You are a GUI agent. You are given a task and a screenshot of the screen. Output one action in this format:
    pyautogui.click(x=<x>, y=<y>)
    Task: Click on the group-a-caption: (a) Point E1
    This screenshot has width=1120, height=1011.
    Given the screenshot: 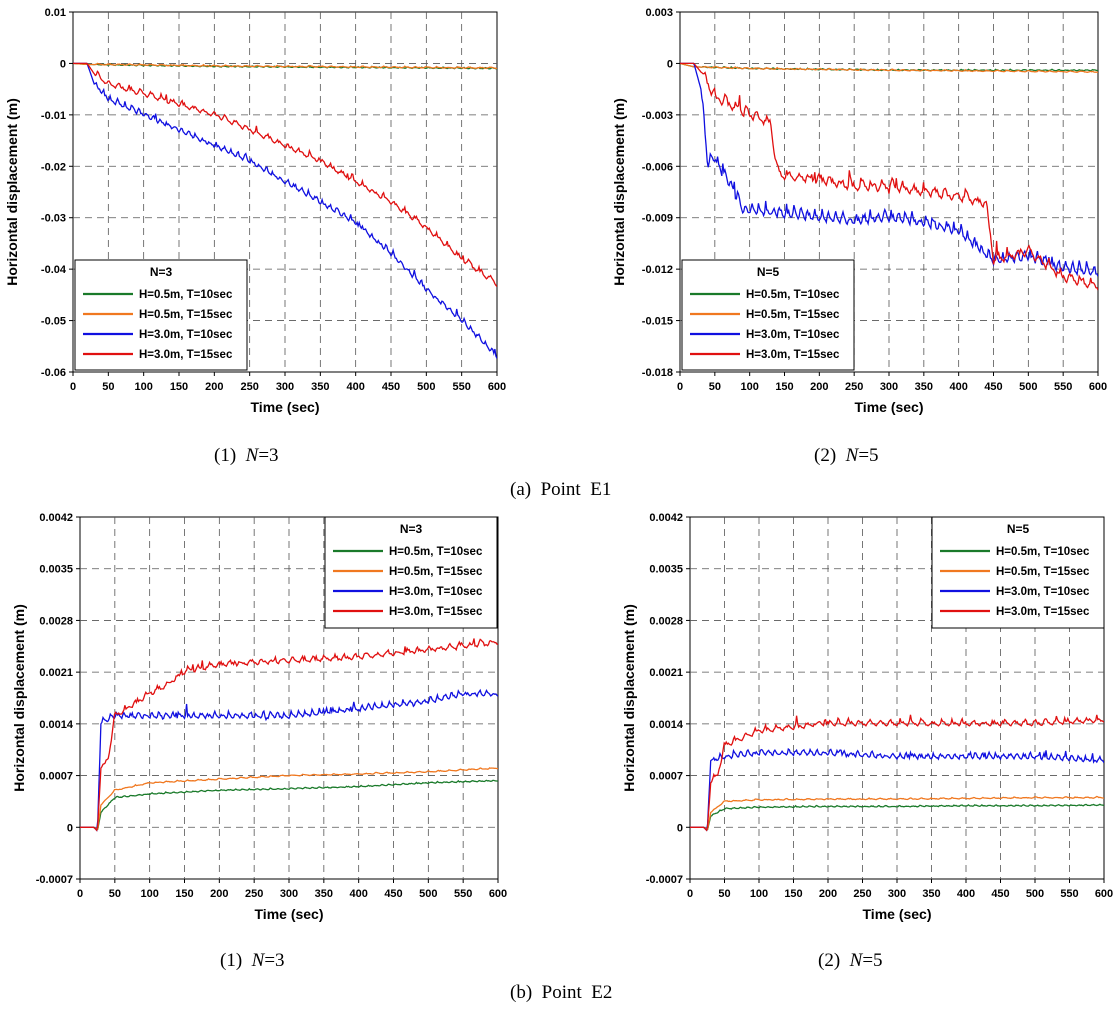 What is the action you would take?
    pyautogui.click(x=561, y=489)
    